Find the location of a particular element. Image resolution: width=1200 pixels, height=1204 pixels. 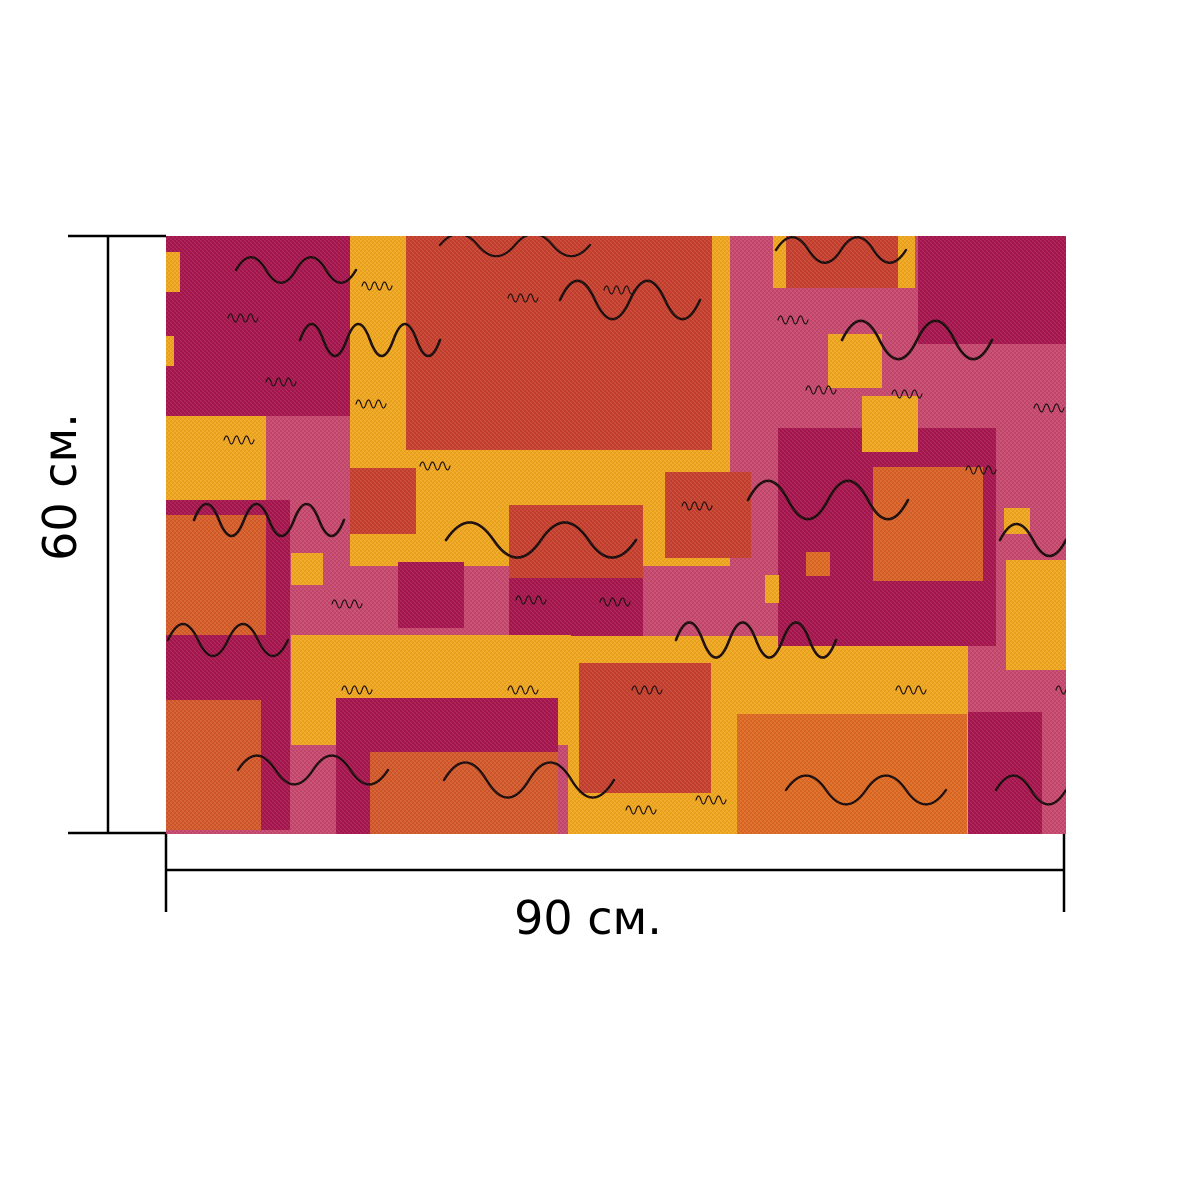

width-label: 90 см. is located at coordinates (588, 918).